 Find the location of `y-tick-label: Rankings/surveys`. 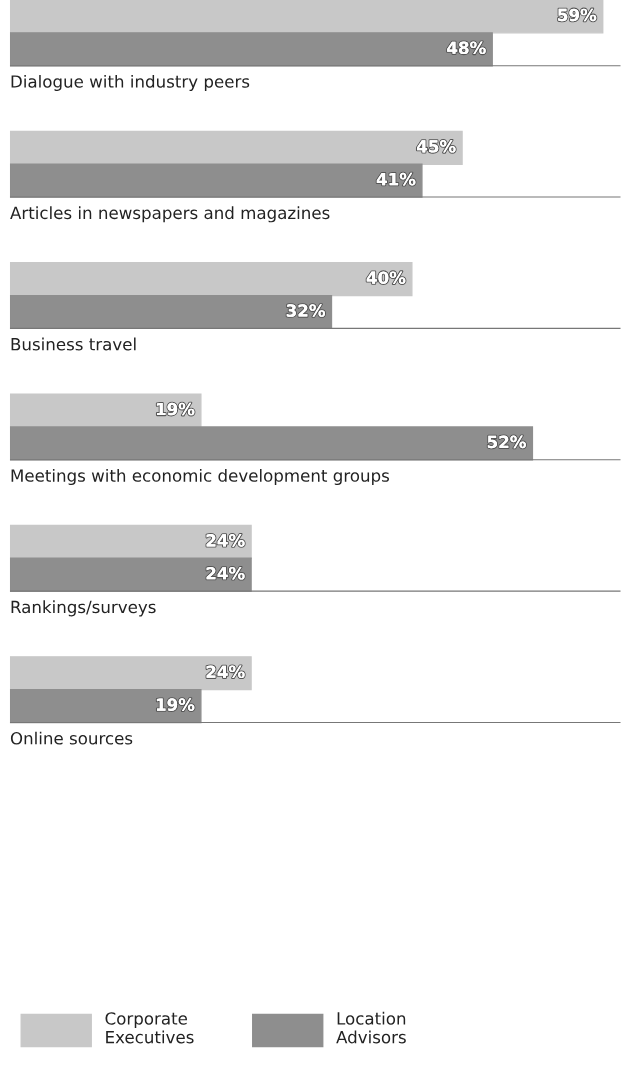

y-tick-label: Rankings/surveys is located at coordinates (83, 608).